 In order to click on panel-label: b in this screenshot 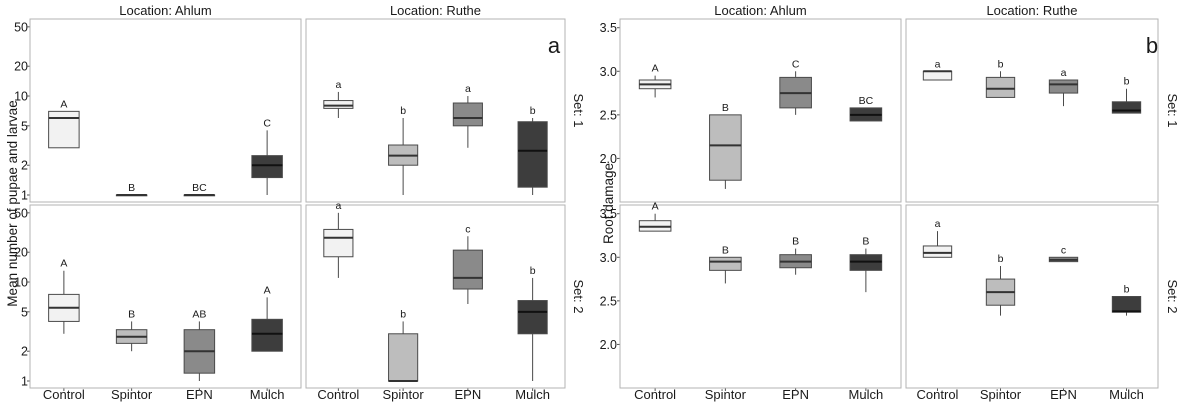, I will do `click(1152, 45)`.